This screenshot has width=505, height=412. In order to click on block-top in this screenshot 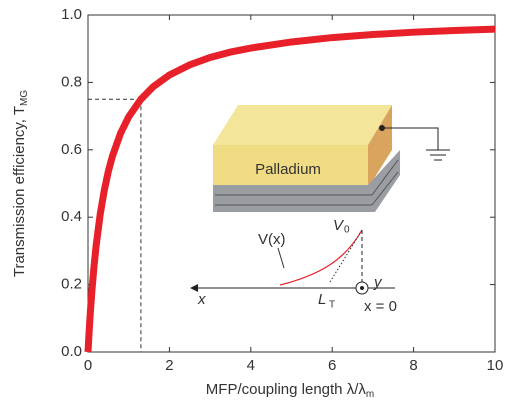, I will do `click(302, 125)`.